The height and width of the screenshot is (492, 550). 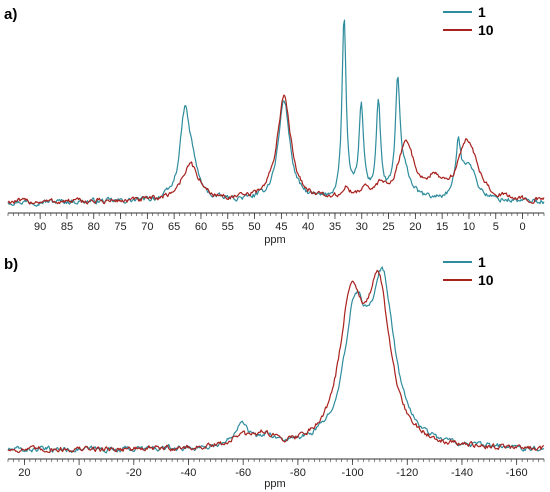 What do you see at coordinates (174, 227) in the screenshot?
I see `tick-label-a: 65` at bounding box center [174, 227].